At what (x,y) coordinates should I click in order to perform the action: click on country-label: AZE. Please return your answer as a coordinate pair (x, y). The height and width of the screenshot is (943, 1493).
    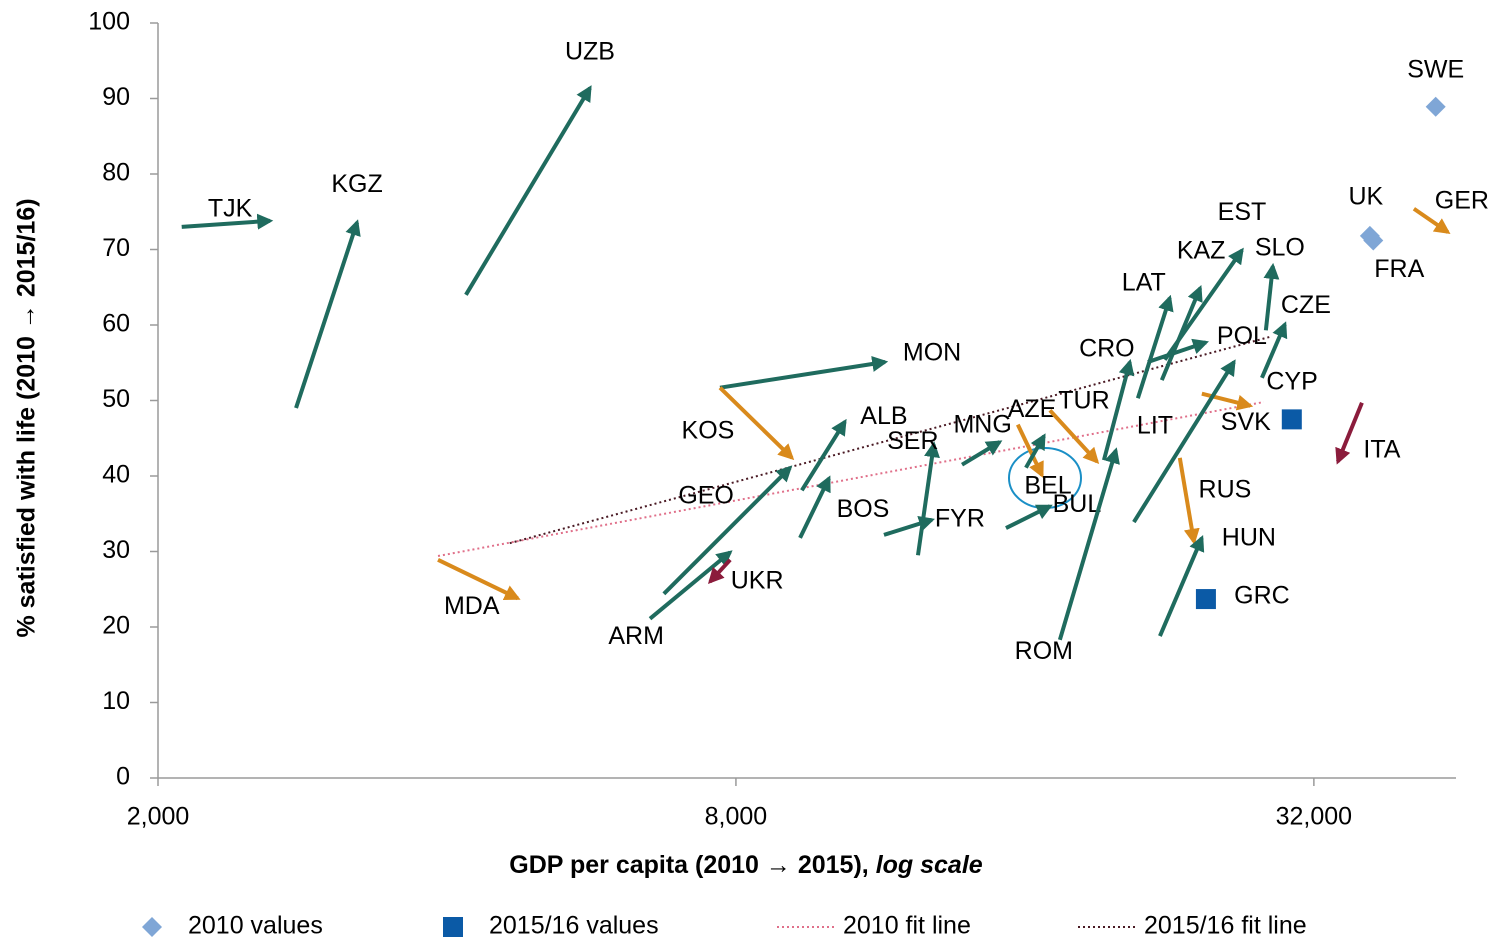
    Looking at the image, I should click on (1032, 409).